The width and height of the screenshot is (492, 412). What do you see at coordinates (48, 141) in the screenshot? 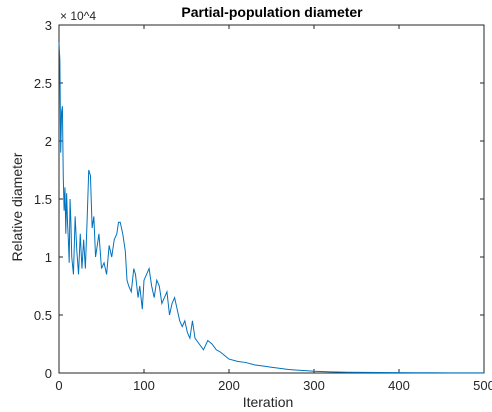
I see `y-tick-label: 2` at bounding box center [48, 141].